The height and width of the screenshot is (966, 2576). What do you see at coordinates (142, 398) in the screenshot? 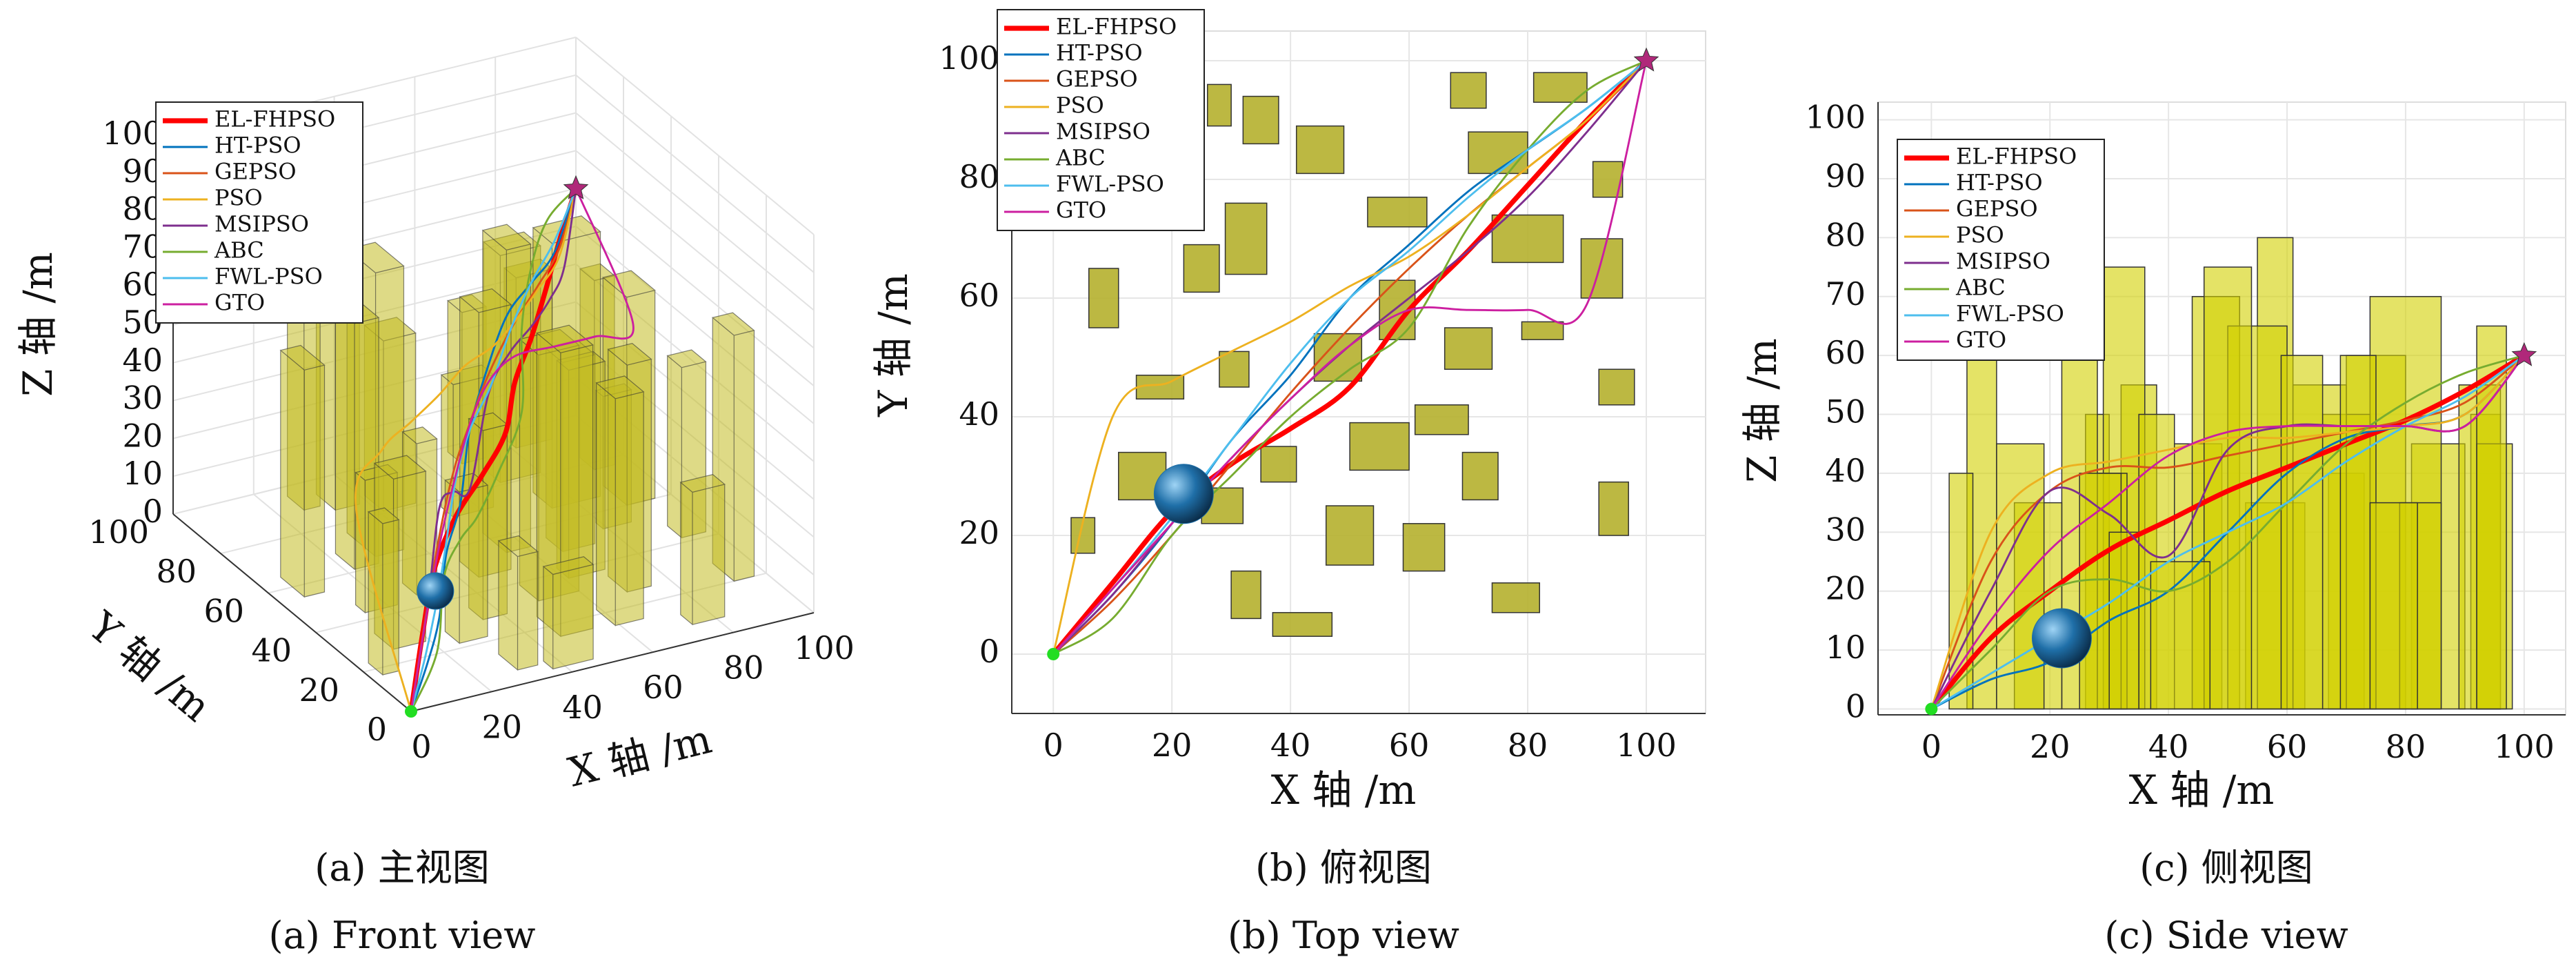
I see `z-tick-label: 30` at bounding box center [142, 398].